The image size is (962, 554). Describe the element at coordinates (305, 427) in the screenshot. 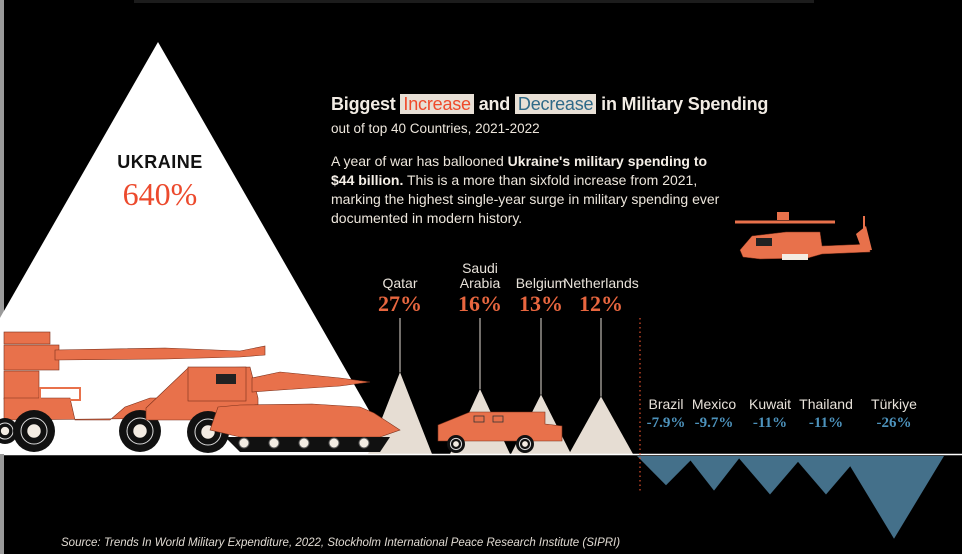

I see `tank-icon` at that location.